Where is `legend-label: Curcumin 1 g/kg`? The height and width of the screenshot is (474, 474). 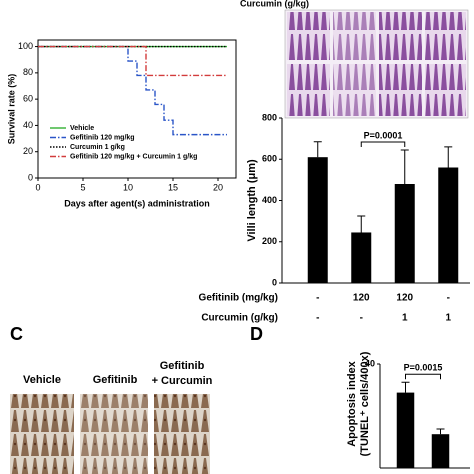 legend-label: Curcumin 1 g/kg is located at coordinates (97, 147).